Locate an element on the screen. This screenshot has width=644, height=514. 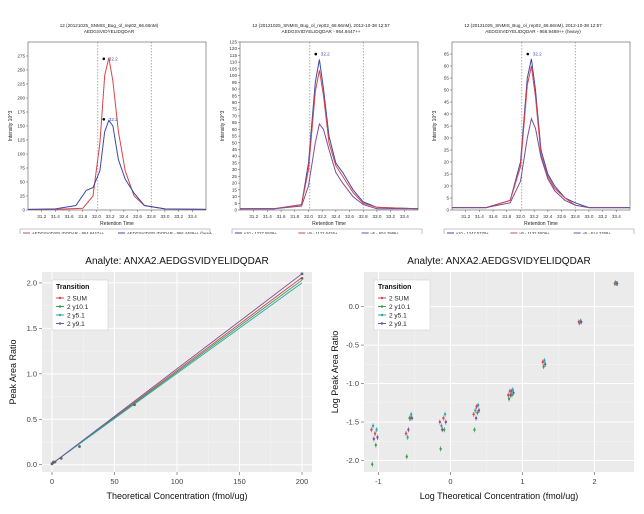
x-tick-label: 0 is located at coordinates (52, 481).